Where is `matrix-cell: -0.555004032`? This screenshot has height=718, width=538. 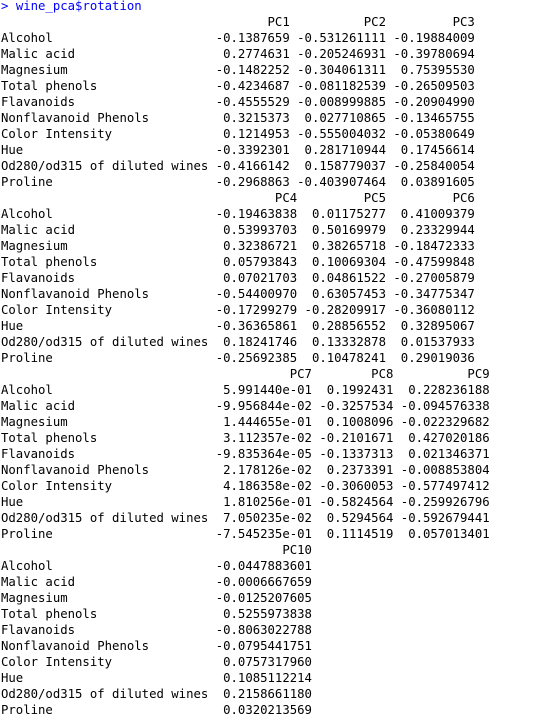
matrix-cell: -0.555004032 is located at coordinates (337, 134).